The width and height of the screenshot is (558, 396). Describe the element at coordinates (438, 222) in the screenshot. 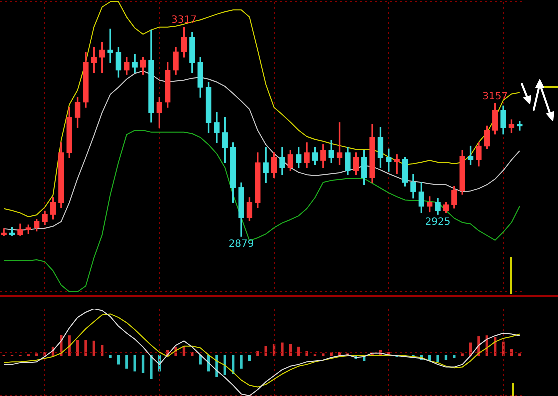

I see `text: 2925` at that location.